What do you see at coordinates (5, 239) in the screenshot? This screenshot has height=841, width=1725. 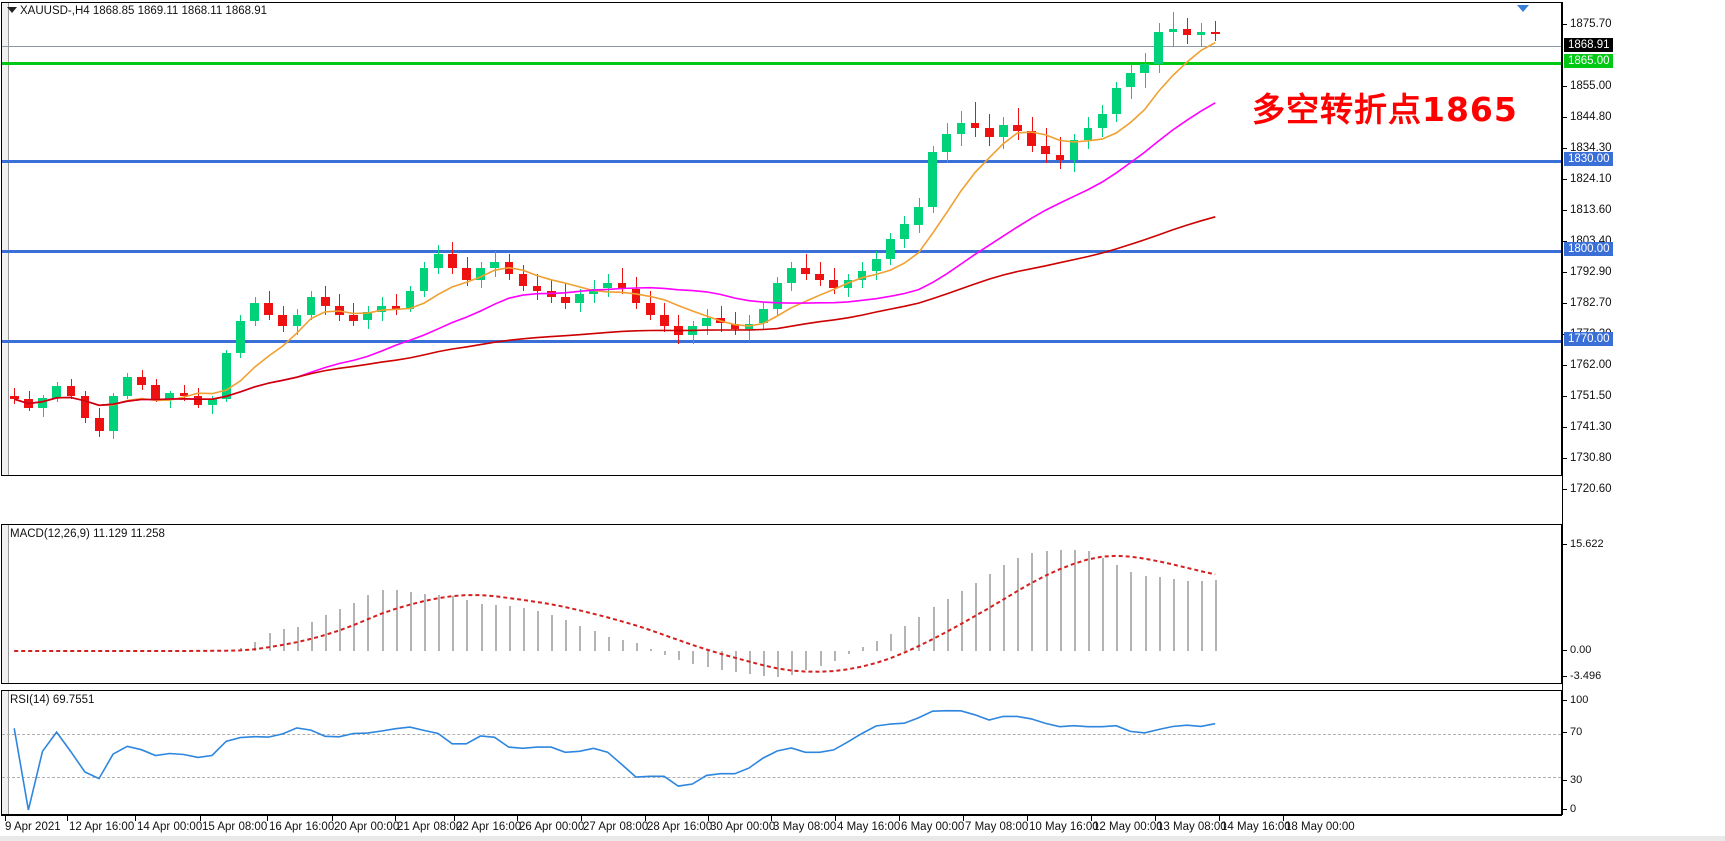 I see `chart-scroll-rail` at bounding box center [5, 239].